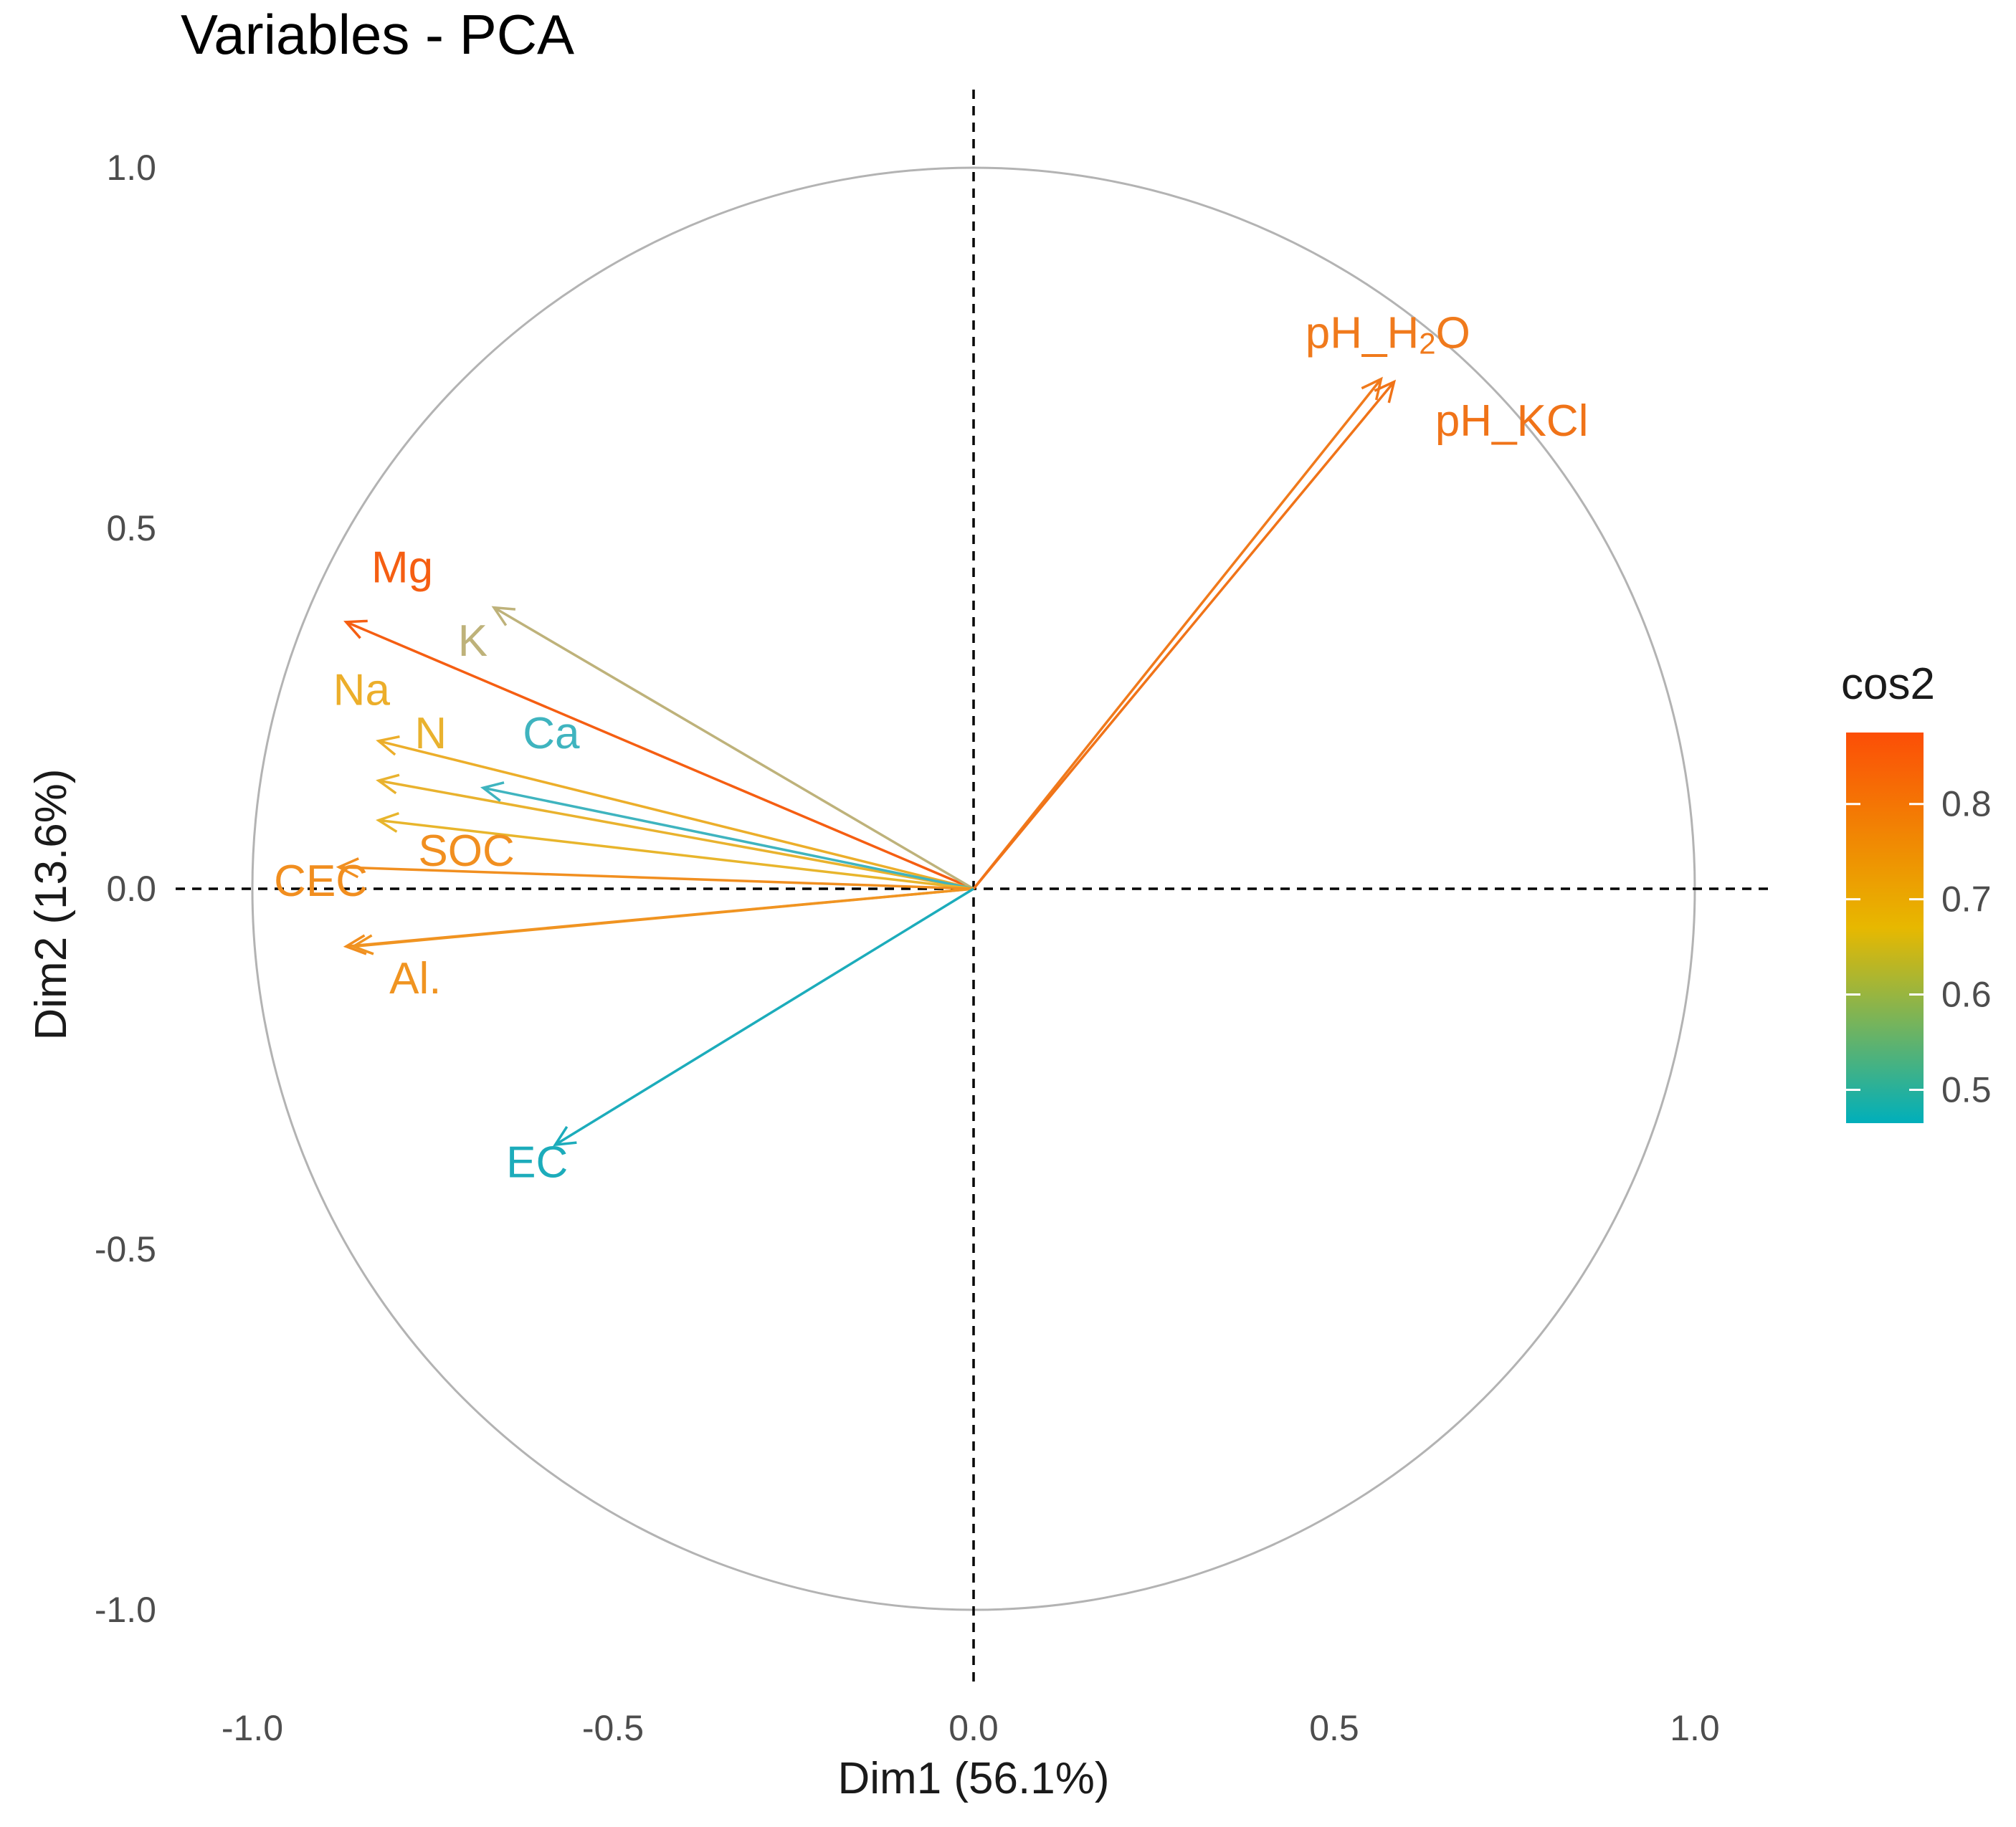  I want to click on arrow-N, so click(676, 835).